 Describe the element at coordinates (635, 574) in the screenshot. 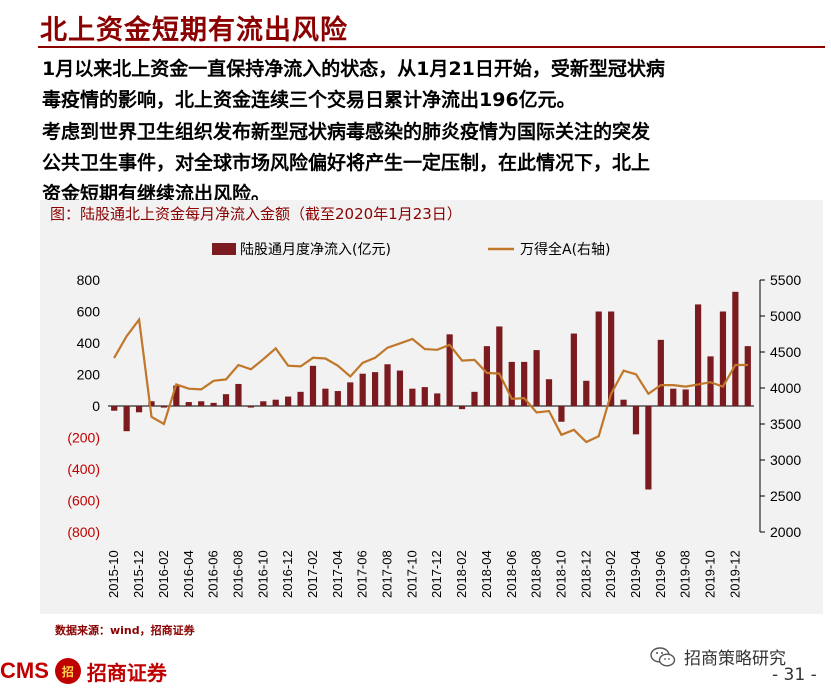

I see `x-tick-label: 2019-04` at that location.